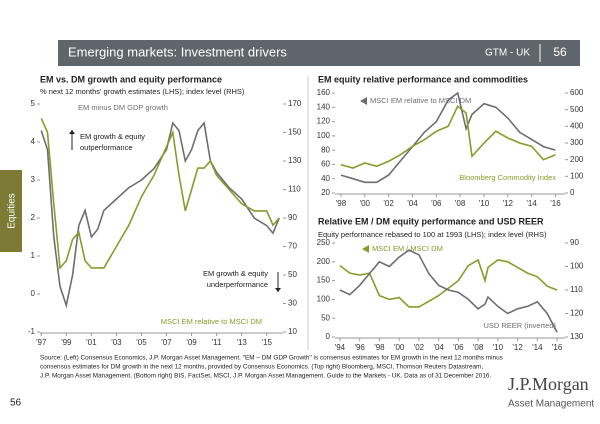 The image size is (600, 424). What do you see at coordinates (295, 103) in the screenshot?
I see `y2-tick-label: 170` at bounding box center [295, 103].